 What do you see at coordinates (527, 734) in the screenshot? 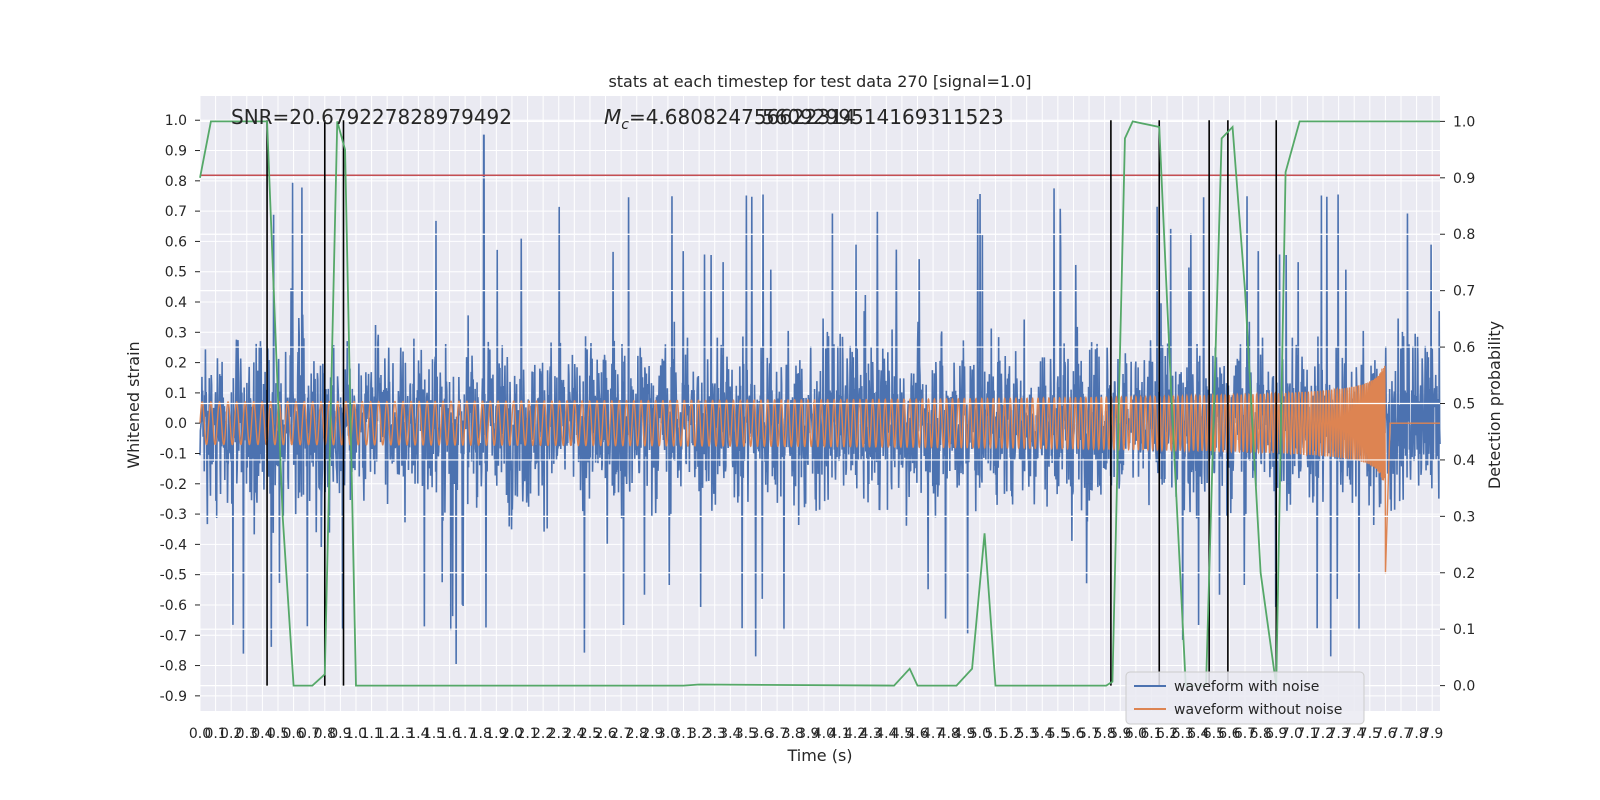
I see `x-tick-label: 2.1` at bounding box center [527, 734].